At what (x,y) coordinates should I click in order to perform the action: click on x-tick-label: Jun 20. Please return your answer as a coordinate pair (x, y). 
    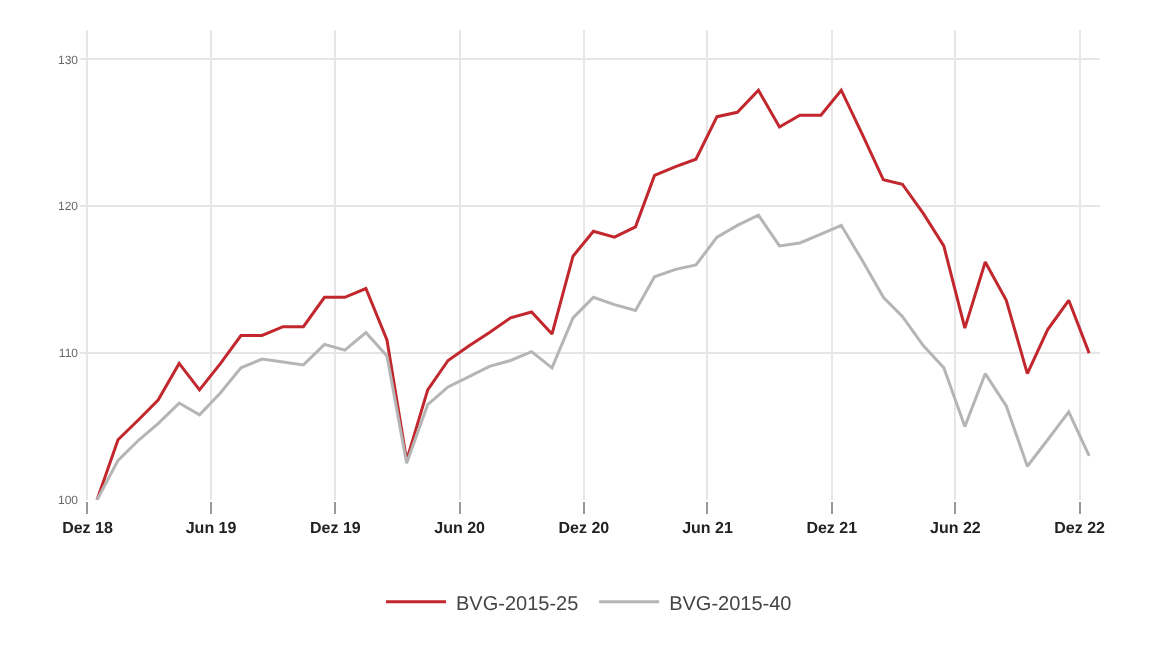
    Looking at the image, I should click on (460, 528).